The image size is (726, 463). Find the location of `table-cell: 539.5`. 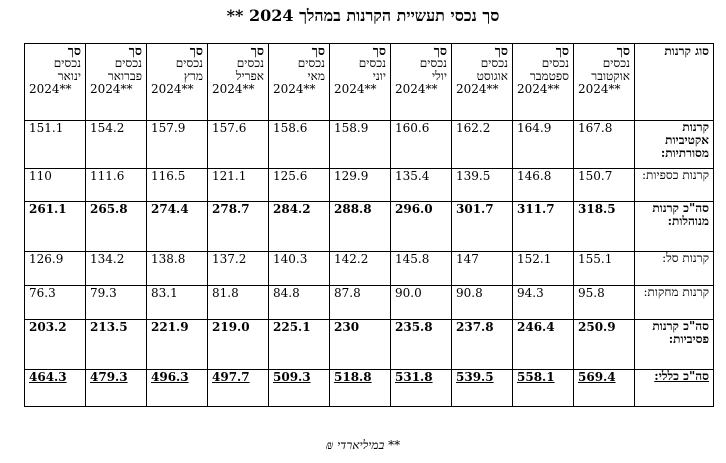

table-cell: 539.5 is located at coordinates (482, 388).